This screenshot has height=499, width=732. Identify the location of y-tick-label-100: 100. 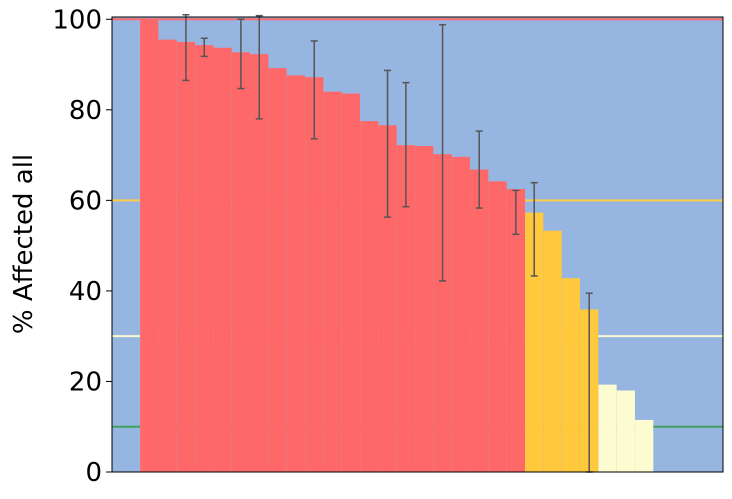
(77, 20).